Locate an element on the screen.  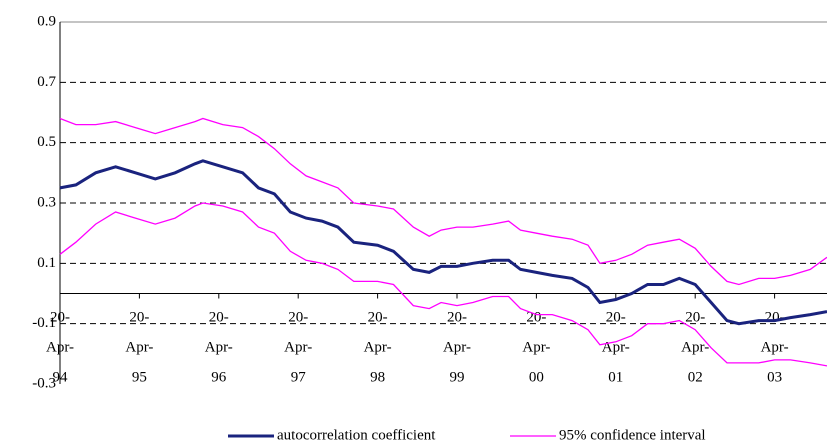
y-tick-label: 0.1 is located at coordinates (46, 263).